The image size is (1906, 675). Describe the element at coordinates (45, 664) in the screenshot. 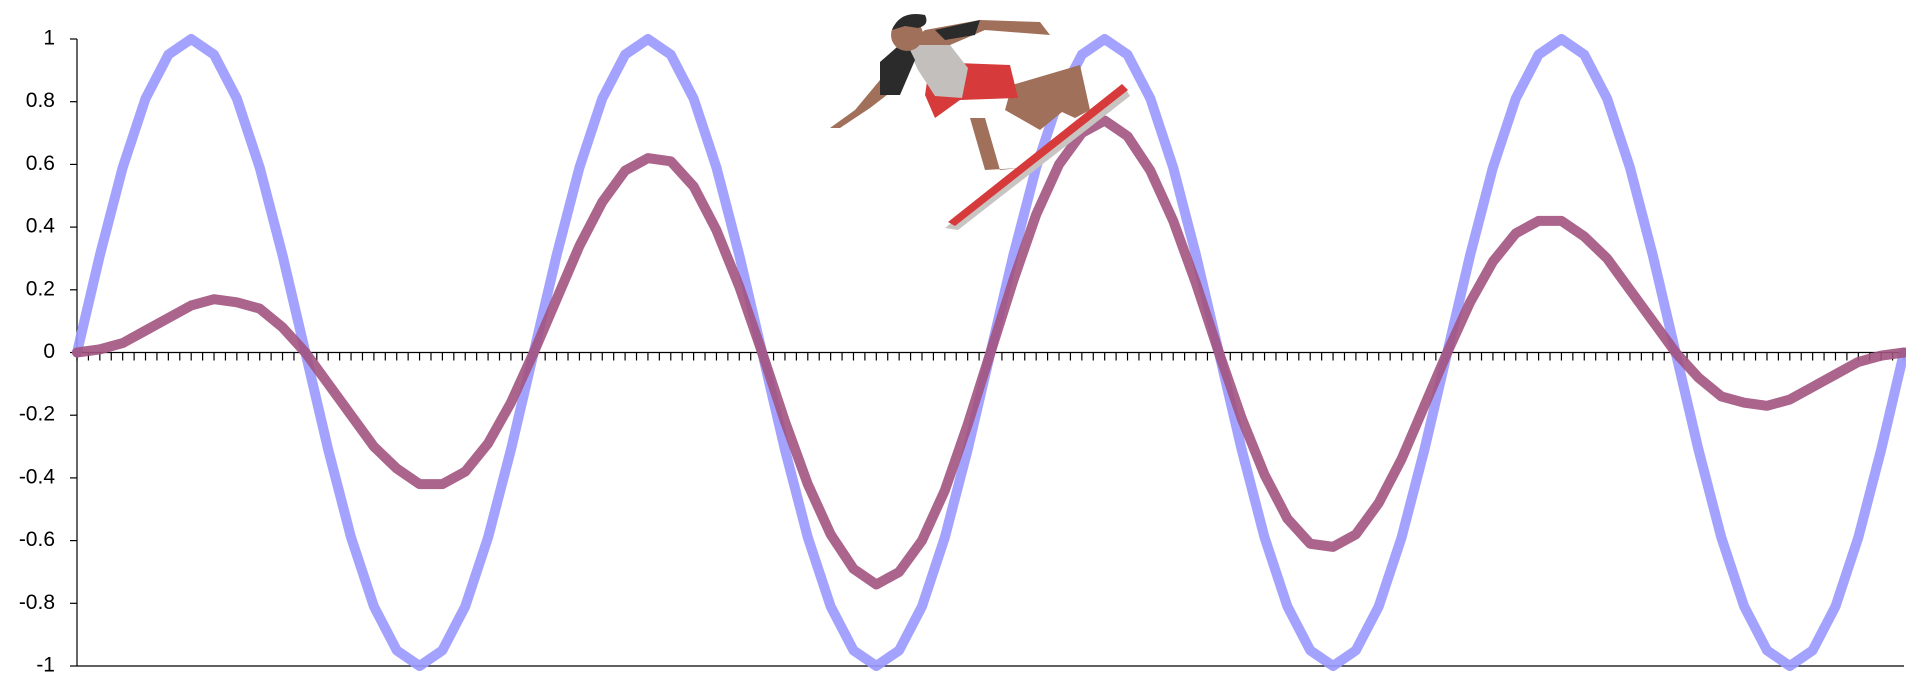

I see `y-tick-label: -1` at that location.